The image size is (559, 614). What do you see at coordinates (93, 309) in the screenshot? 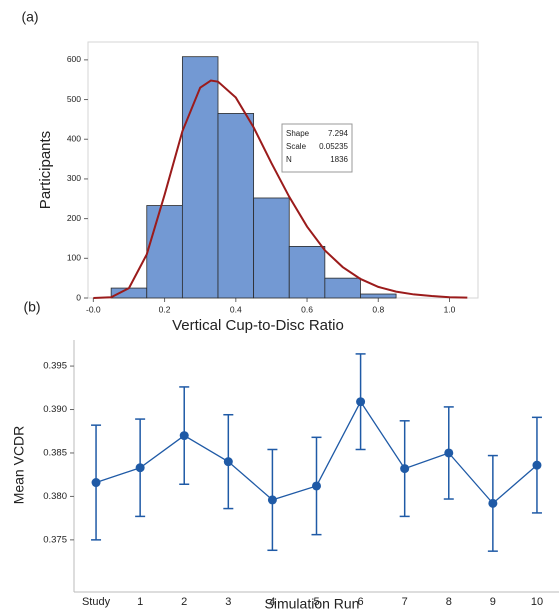
I see `x-tick-label: -0.0` at bounding box center [93, 309].